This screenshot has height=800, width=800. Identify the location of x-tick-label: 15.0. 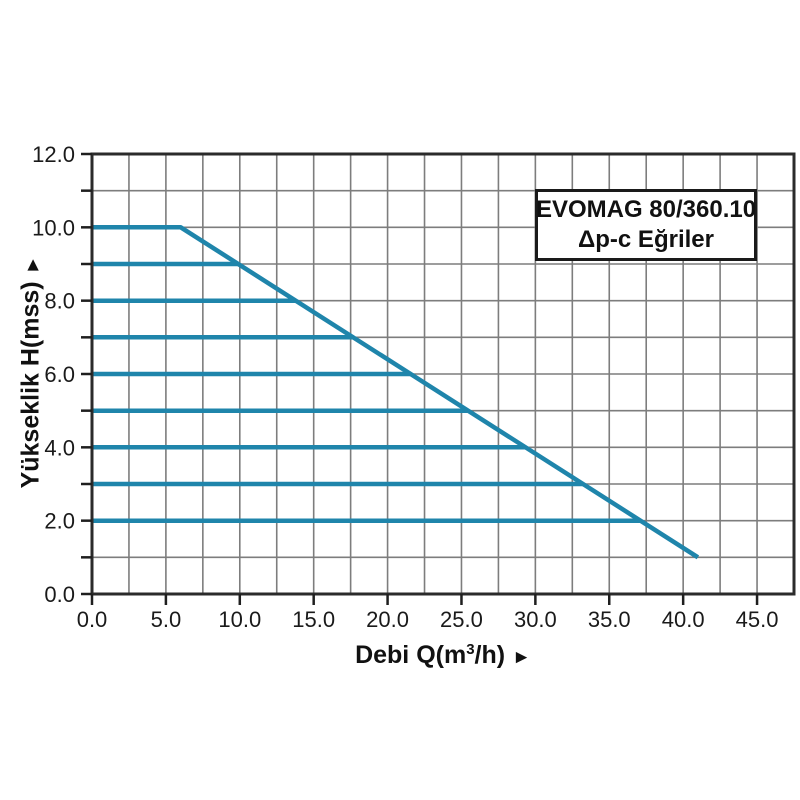
(313, 619).